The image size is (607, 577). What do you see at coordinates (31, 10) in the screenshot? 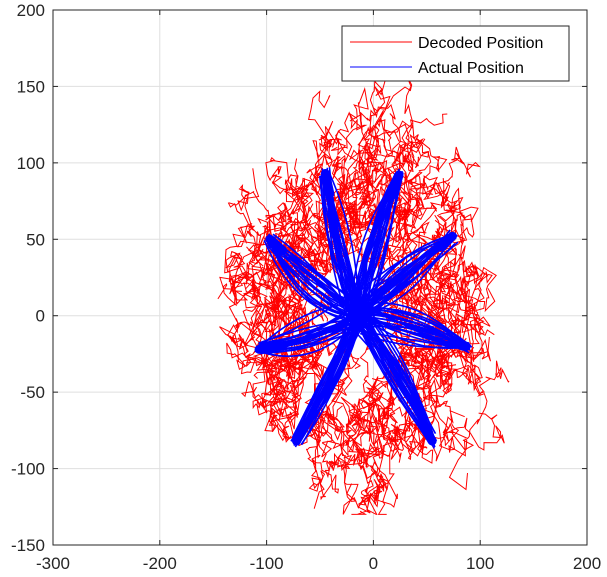
I see `y-tick-label: 200` at bounding box center [31, 10].